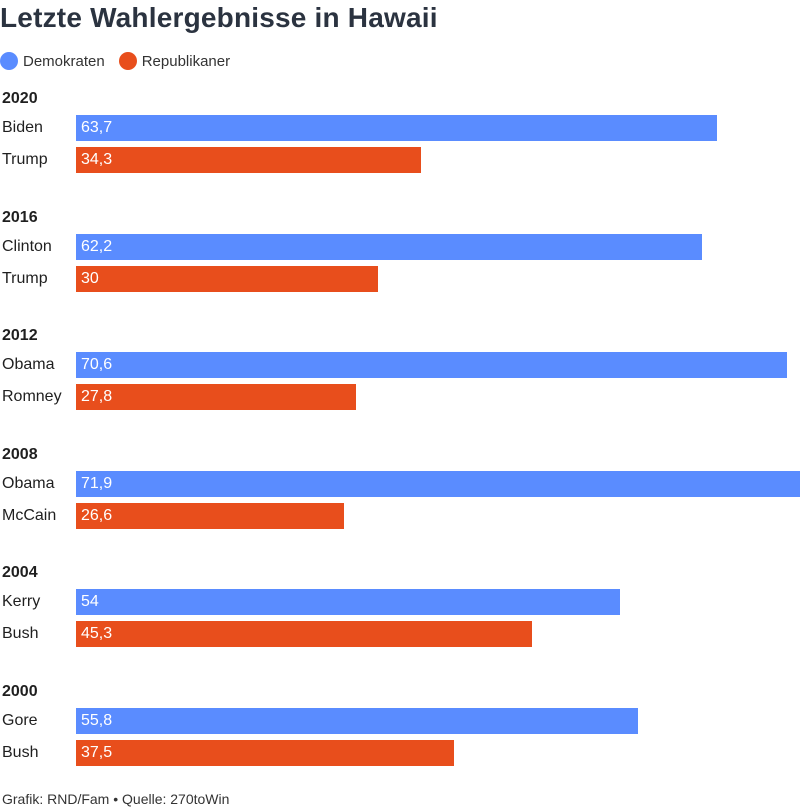 This screenshot has width=800, height=812. What do you see at coordinates (97, 127) in the screenshot?
I see `bar-value-label: 63,7` at bounding box center [97, 127].